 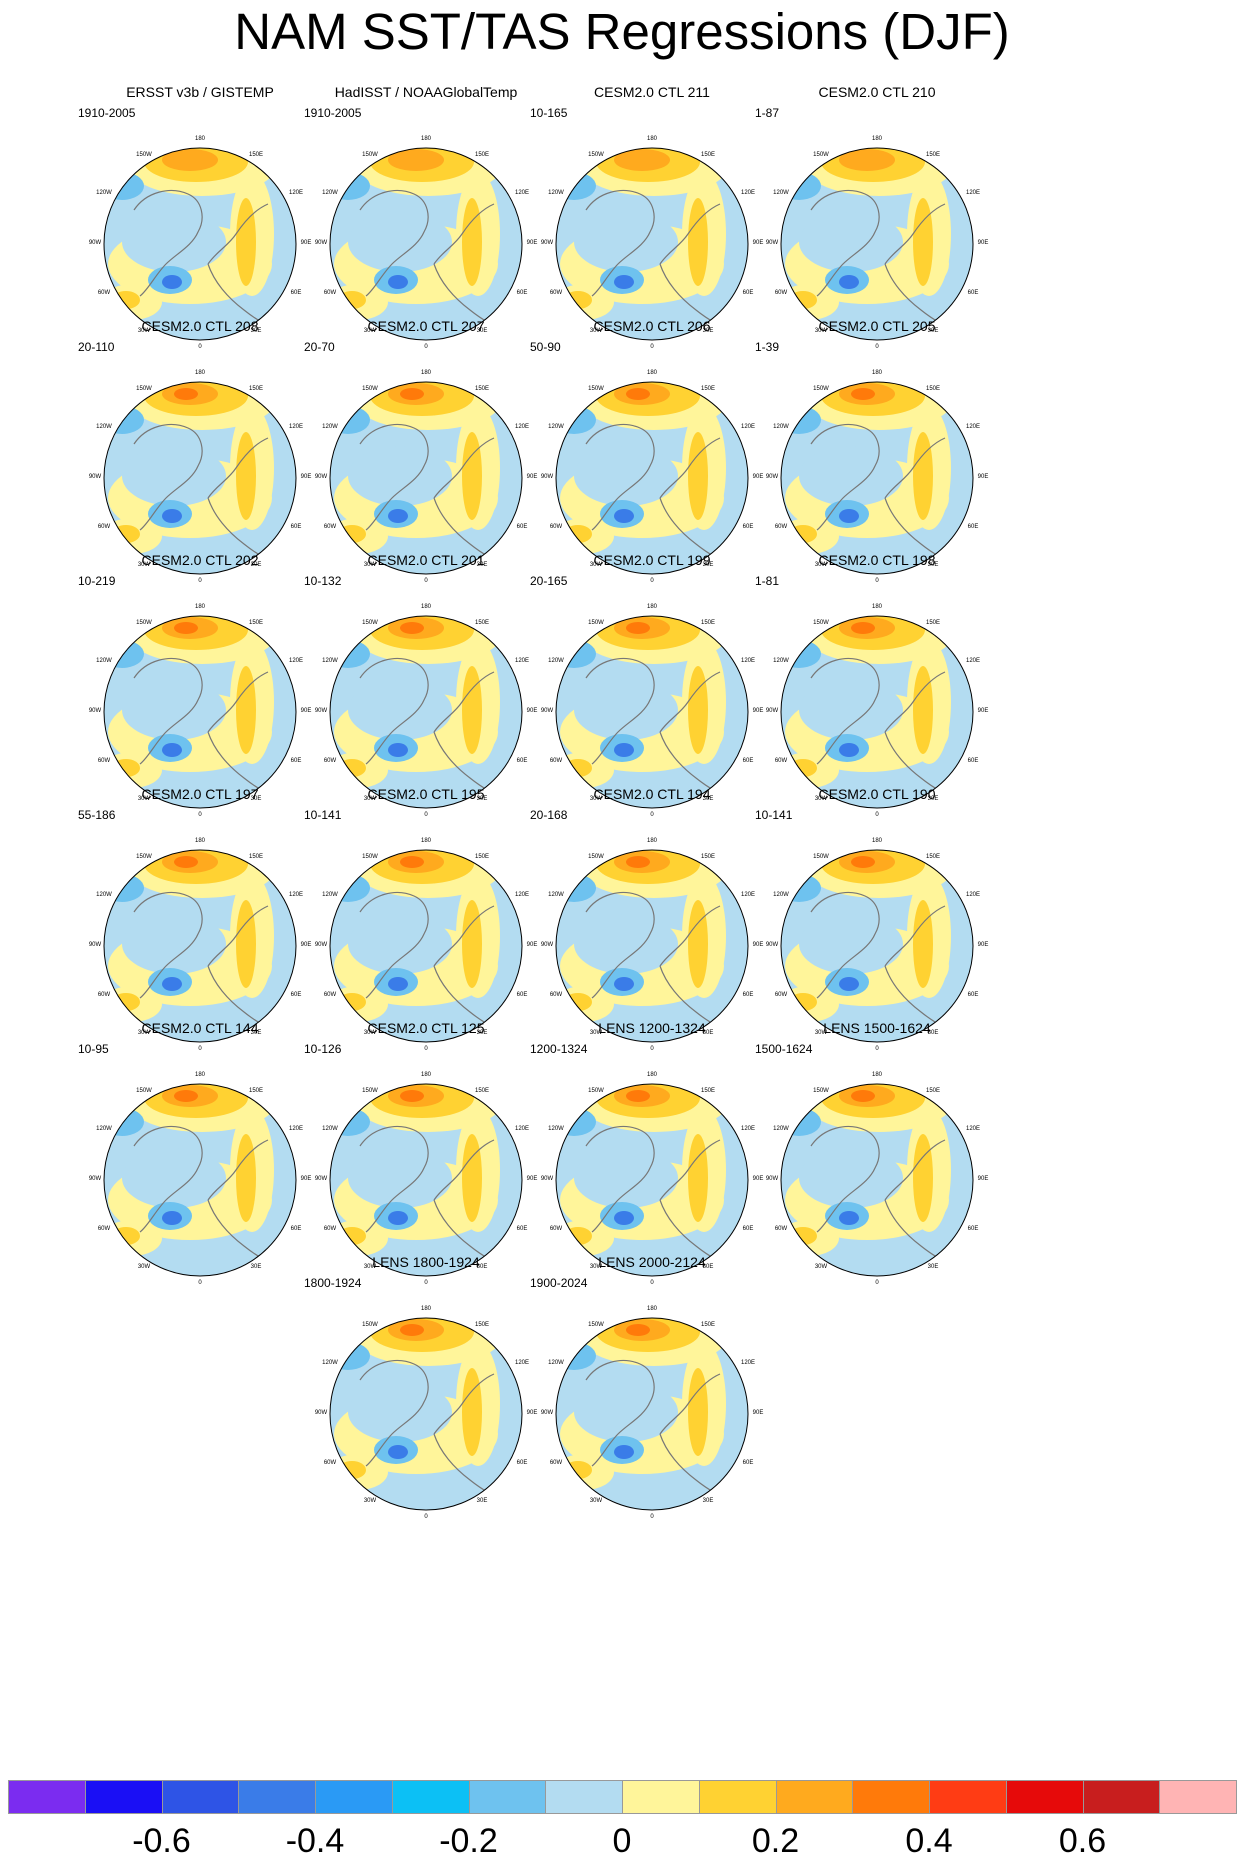 I want to click on panel-title: CESM2.0 CTL 195, so click(x=426, y=794).